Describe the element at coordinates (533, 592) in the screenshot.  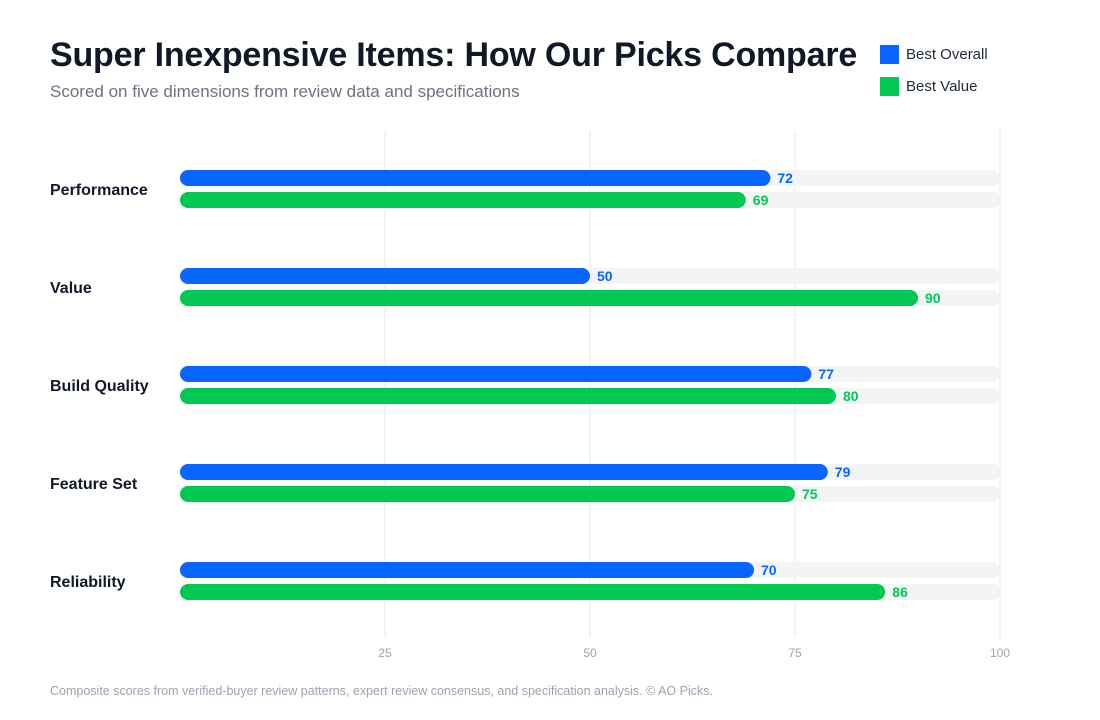
I see `bar-reliability-best-value` at that location.